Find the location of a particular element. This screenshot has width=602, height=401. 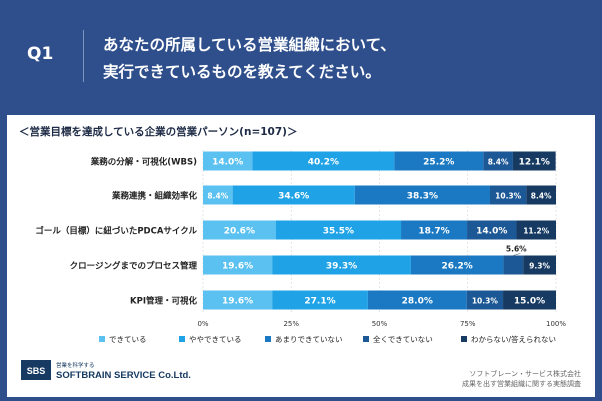

source-credit: ソフトブレーン・サービス株式会社 成果を出す営業組織に関する実態調査 is located at coordinates (521, 379).